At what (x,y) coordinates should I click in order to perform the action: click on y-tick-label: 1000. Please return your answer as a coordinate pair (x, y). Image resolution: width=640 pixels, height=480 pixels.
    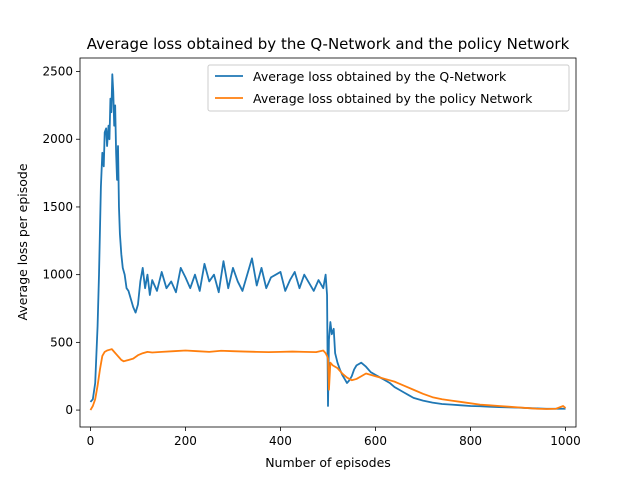
    Looking at the image, I should click on (57, 275).